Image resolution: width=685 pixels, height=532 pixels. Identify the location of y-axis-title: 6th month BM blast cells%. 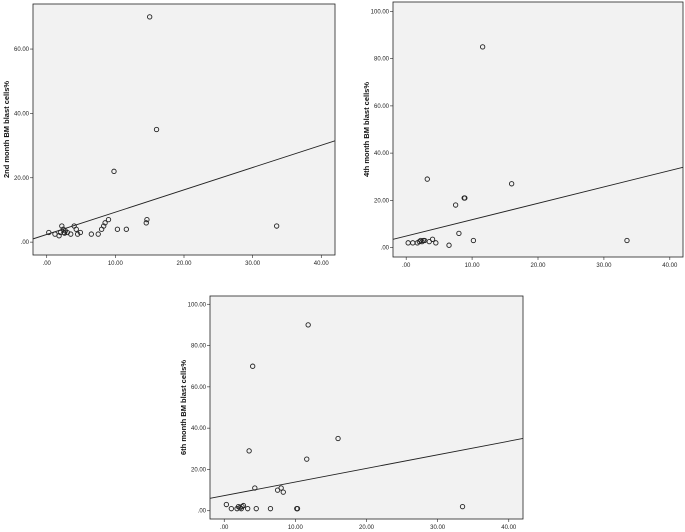
(183, 407).